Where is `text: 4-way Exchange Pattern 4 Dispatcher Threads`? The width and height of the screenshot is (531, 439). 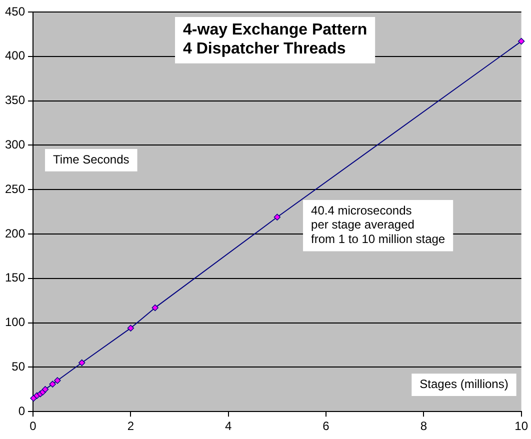
text: 4-way Exchange Pattern 4 Dispatcher Threads is located at coordinates (275, 39).